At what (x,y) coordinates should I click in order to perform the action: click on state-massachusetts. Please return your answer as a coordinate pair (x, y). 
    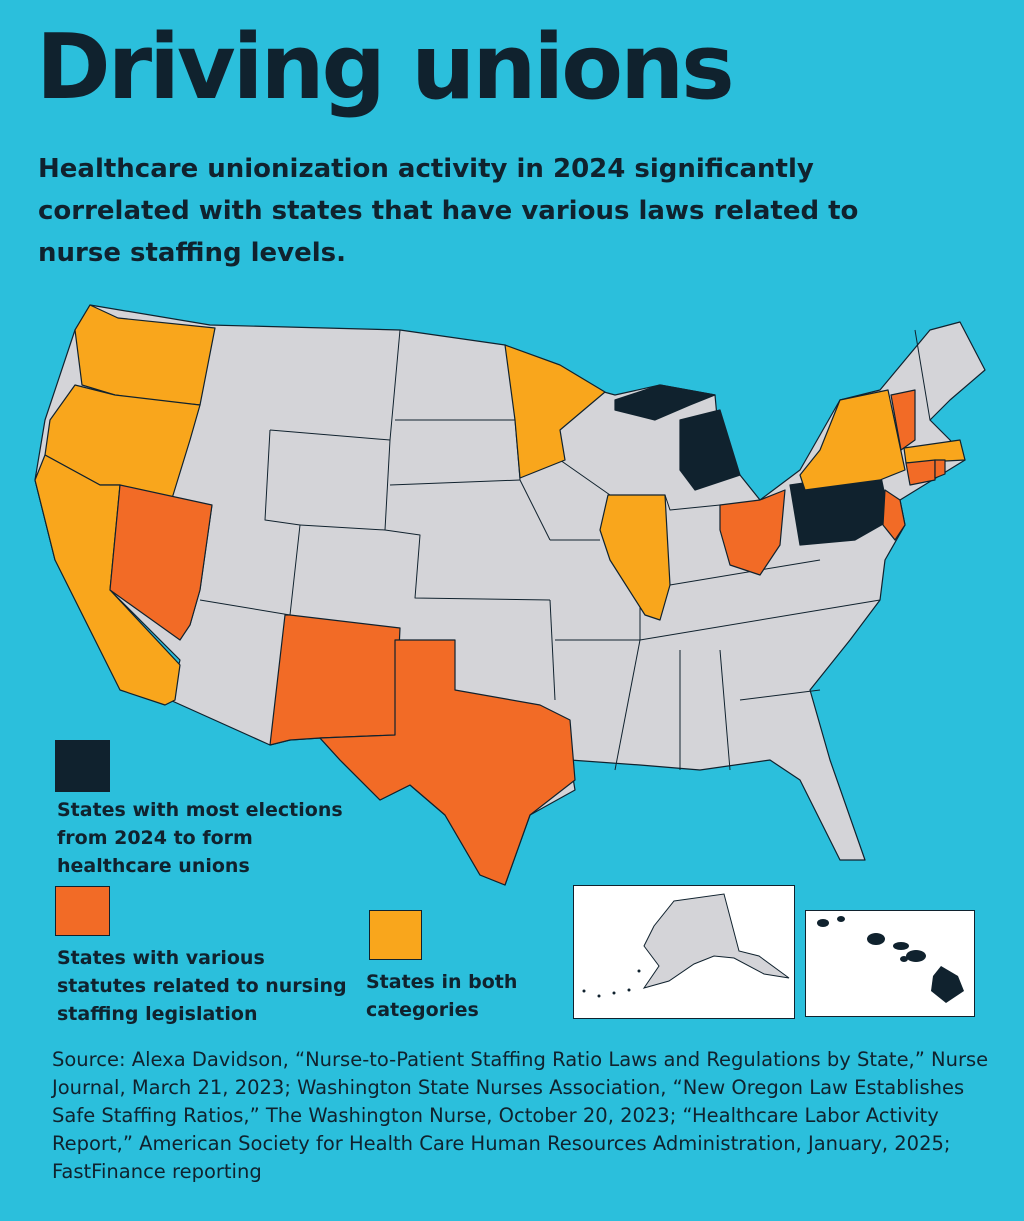
    Looking at the image, I should click on (934, 451).